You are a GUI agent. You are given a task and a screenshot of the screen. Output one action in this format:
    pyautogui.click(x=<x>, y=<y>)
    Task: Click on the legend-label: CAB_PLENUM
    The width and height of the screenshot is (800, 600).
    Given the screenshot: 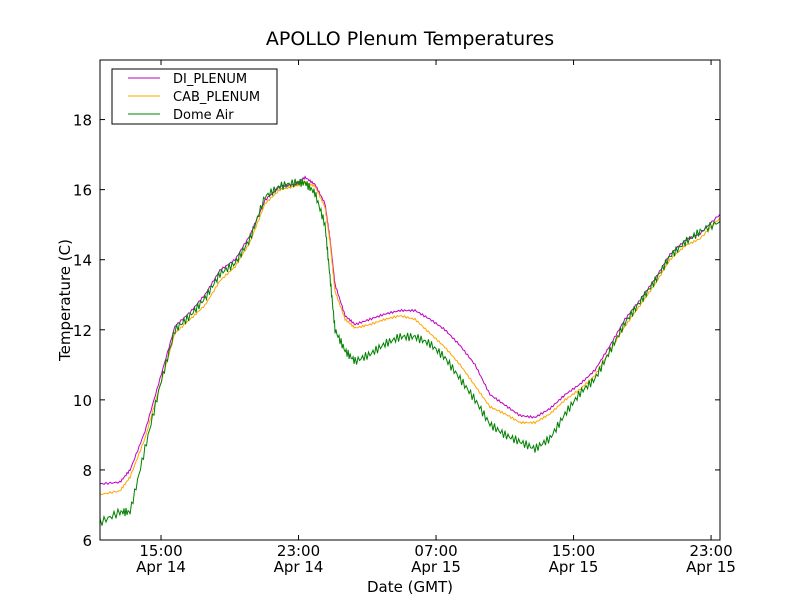 What is the action you would take?
    pyautogui.click(x=216, y=97)
    